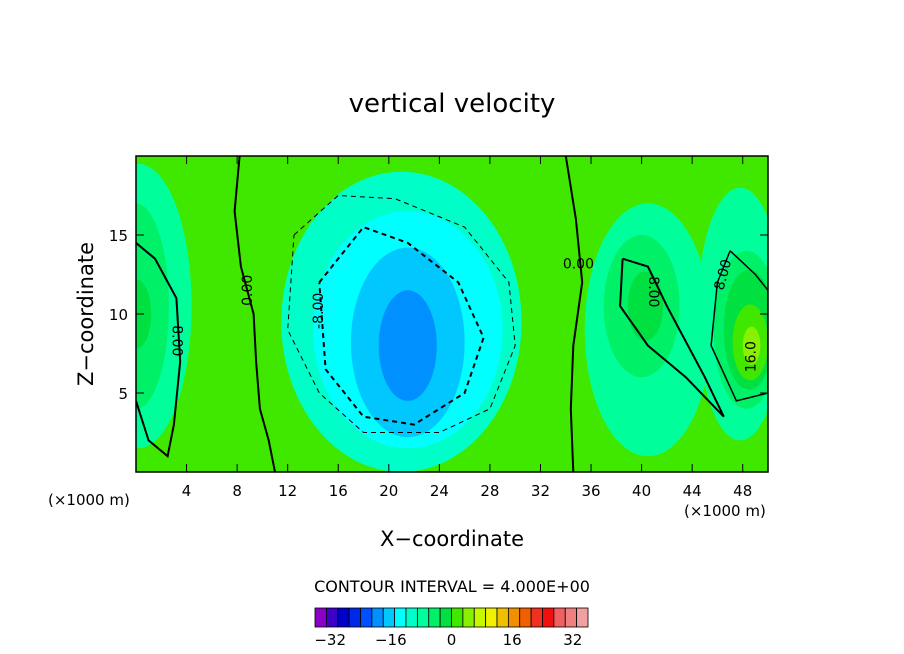  Describe the element at coordinates (692, 491) in the screenshot. I see `x-tick-label: 44` at that location.